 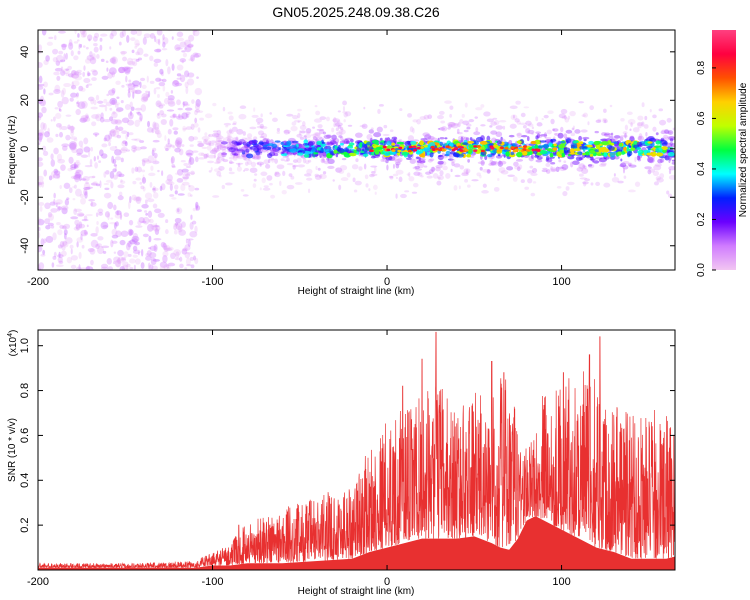 What do you see at coordinates (25, 246) in the screenshot?
I see `y-tick-label: -40` at bounding box center [25, 246].